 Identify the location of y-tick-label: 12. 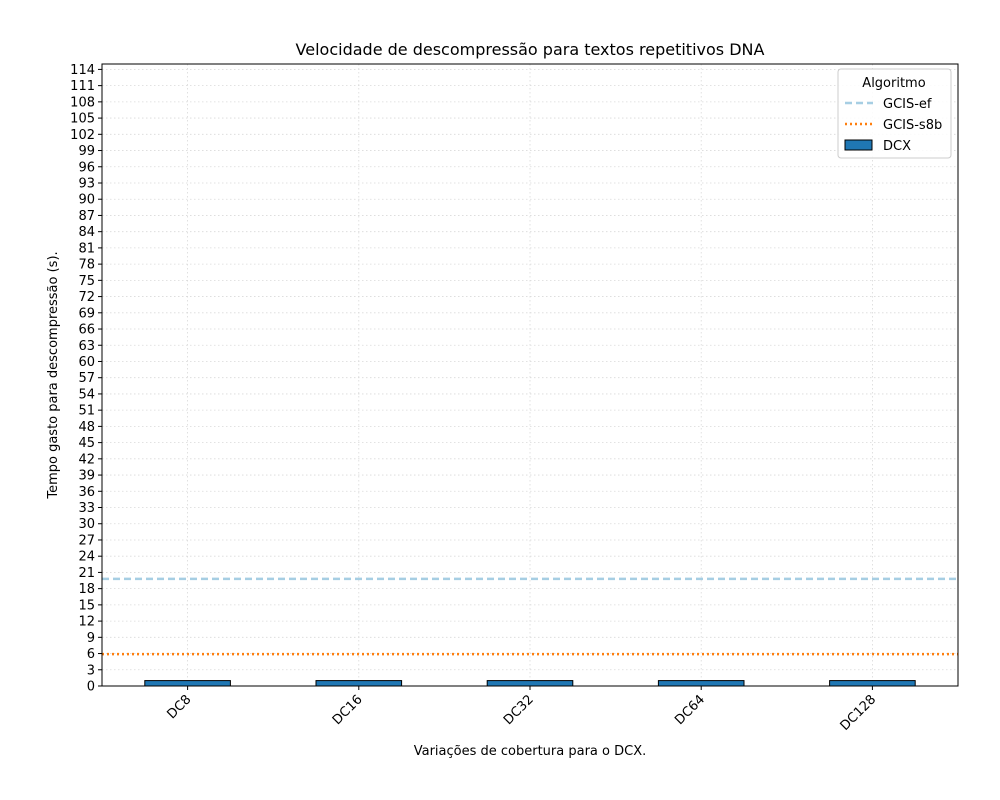
(86, 622).